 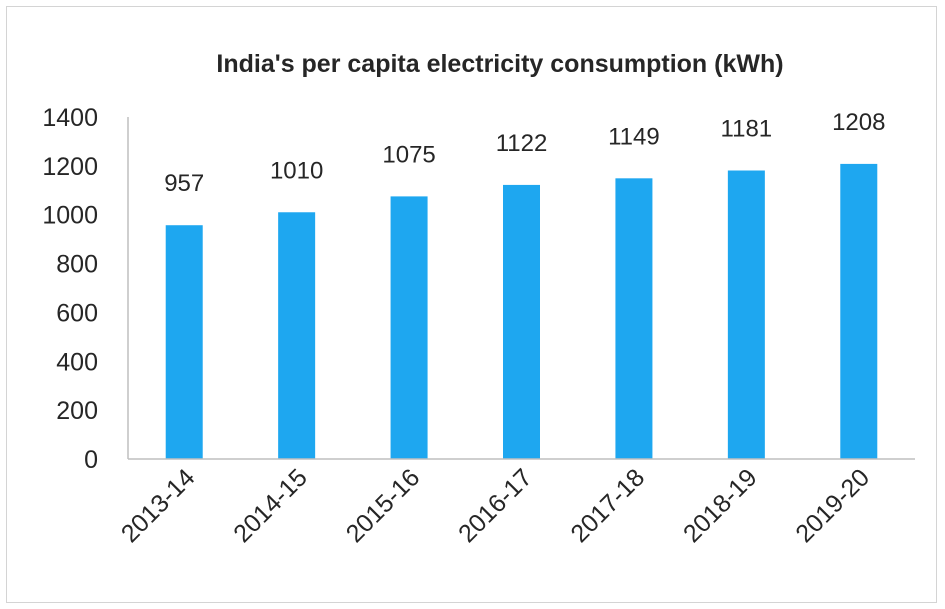 I want to click on y-tick-label: 200, so click(x=77, y=411).